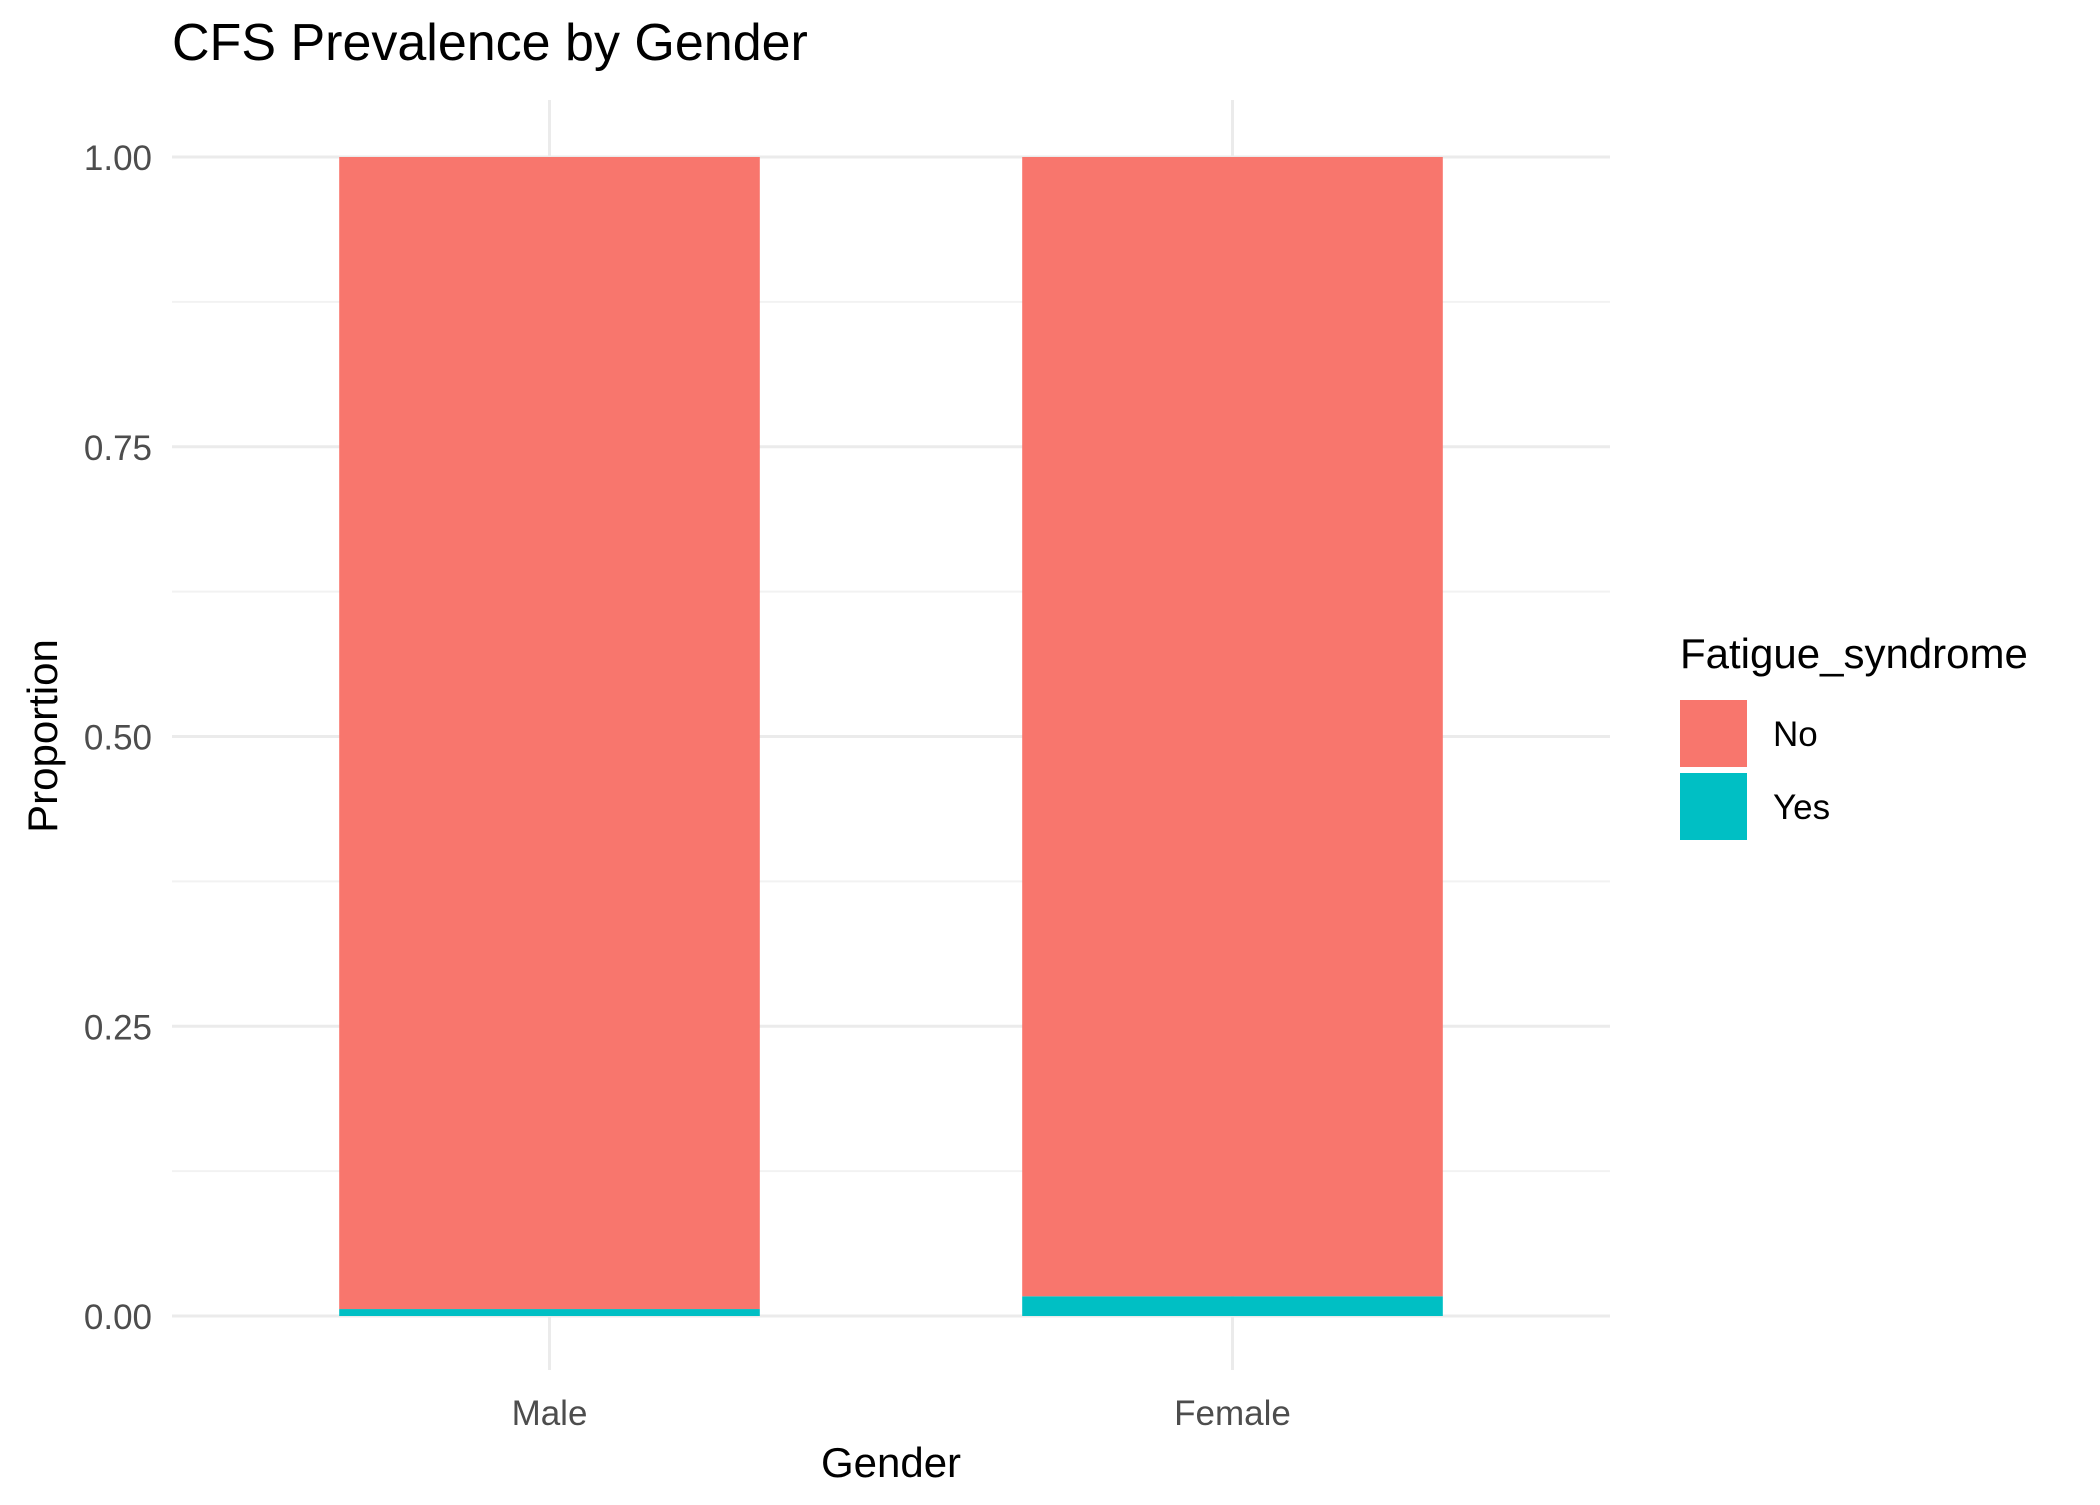 Image resolution: width=2100 pixels, height=1505 pixels. I want to click on y-tick-label: 1.00, so click(118, 158).